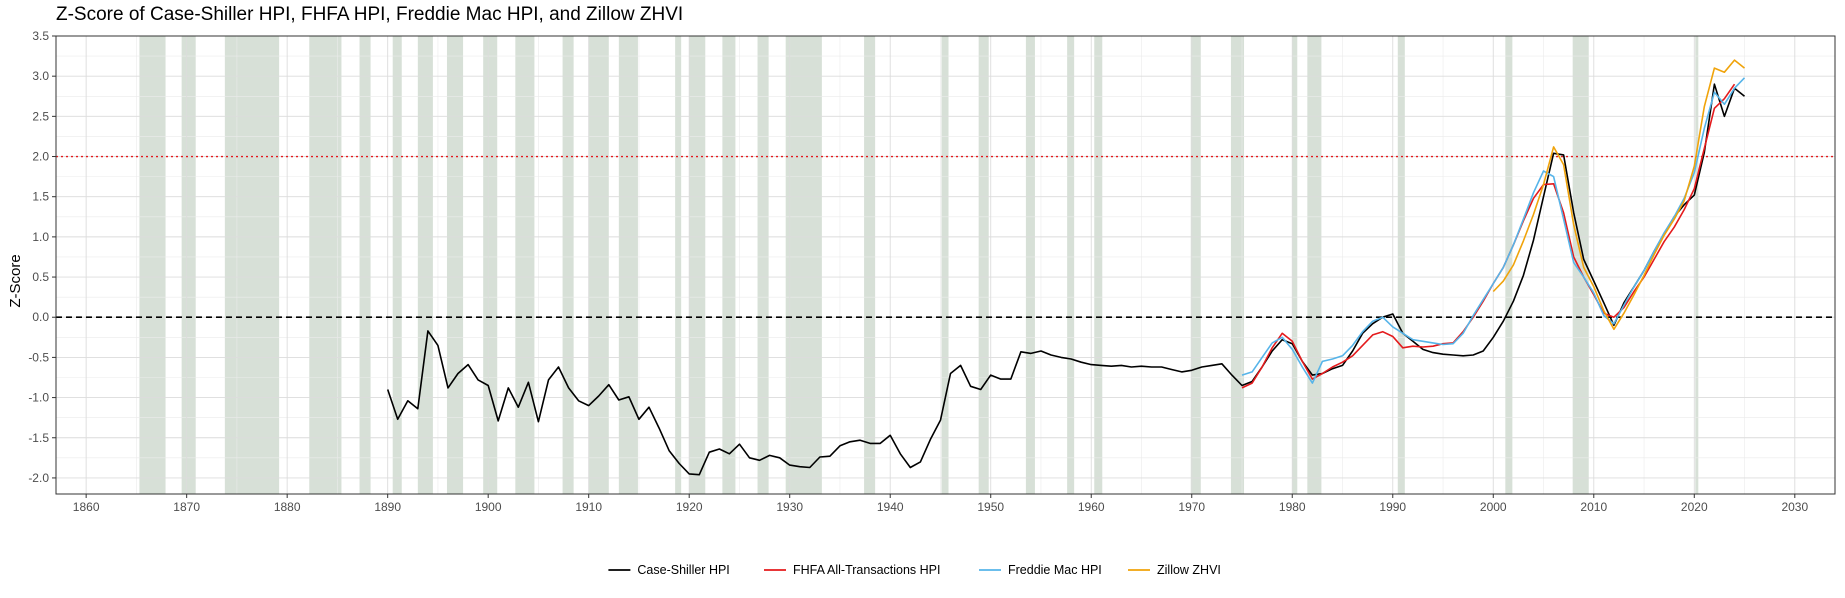 This screenshot has width=1845, height=598. I want to click on x-tick-label: 1910, so click(588, 507).